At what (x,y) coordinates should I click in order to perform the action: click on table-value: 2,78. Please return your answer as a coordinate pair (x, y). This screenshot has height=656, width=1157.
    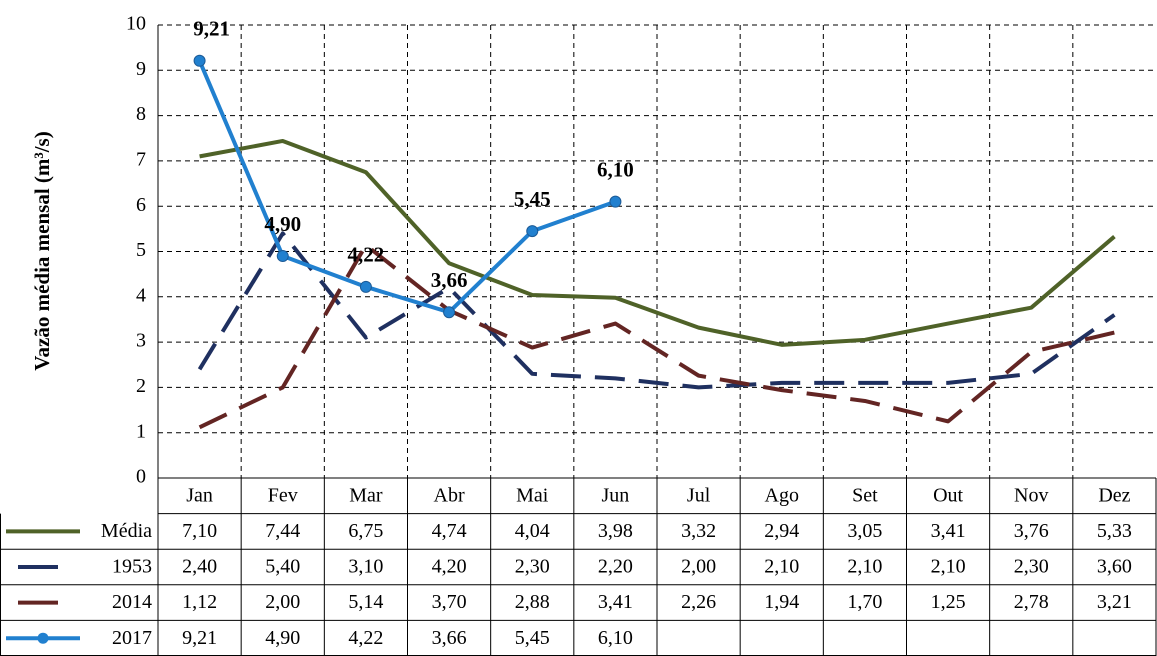
    Looking at the image, I should click on (1031, 602).